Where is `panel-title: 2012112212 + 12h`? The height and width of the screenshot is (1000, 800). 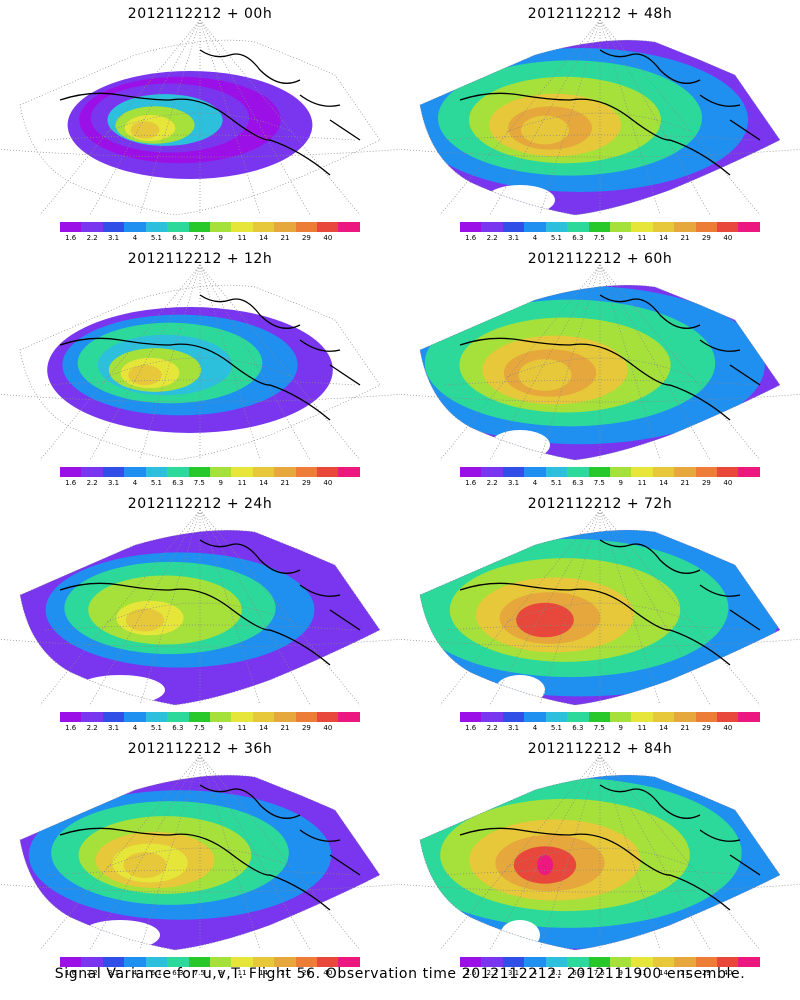
panel-title: 2012112212 + 12h is located at coordinates (200, 259).